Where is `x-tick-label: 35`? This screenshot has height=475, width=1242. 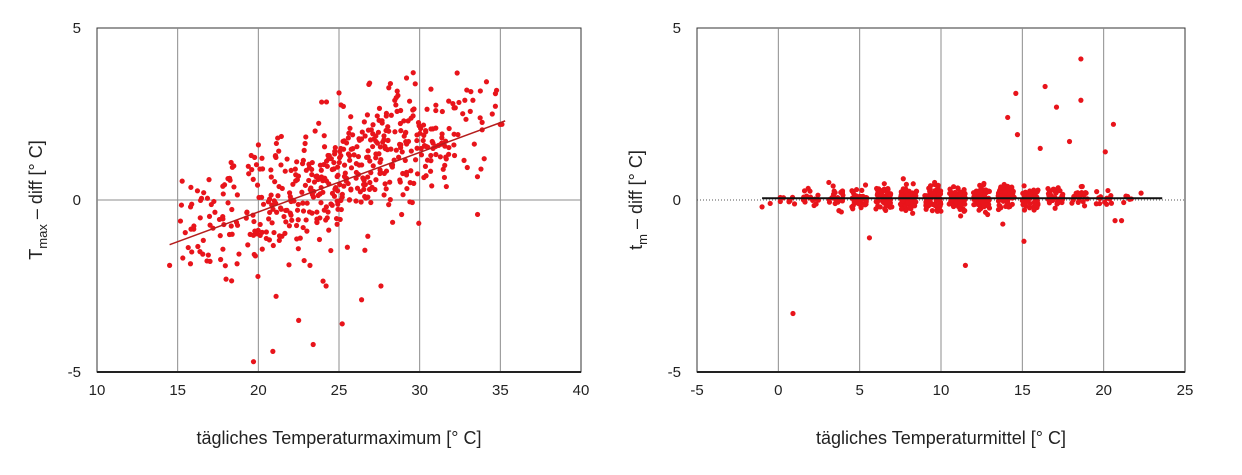 x-tick-label: 35 is located at coordinates (500, 390).